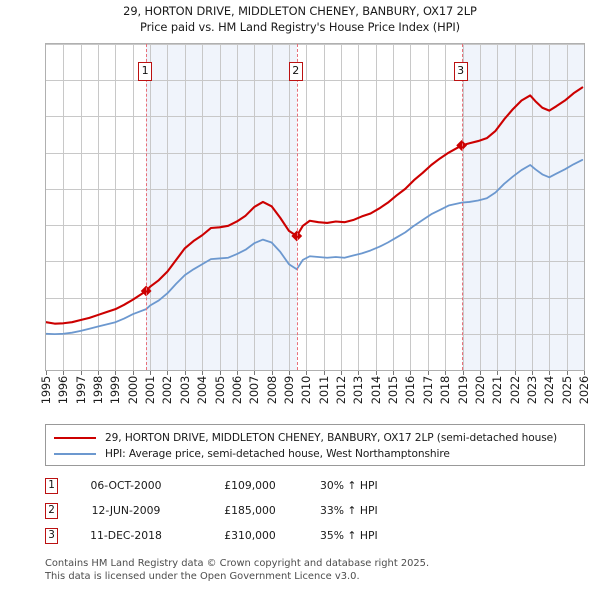 The height and width of the screenshot is (590, 600). Describe the element at coordinates (75, 454) in the screenshot. I see `legend-swatch-hpi` at that location.